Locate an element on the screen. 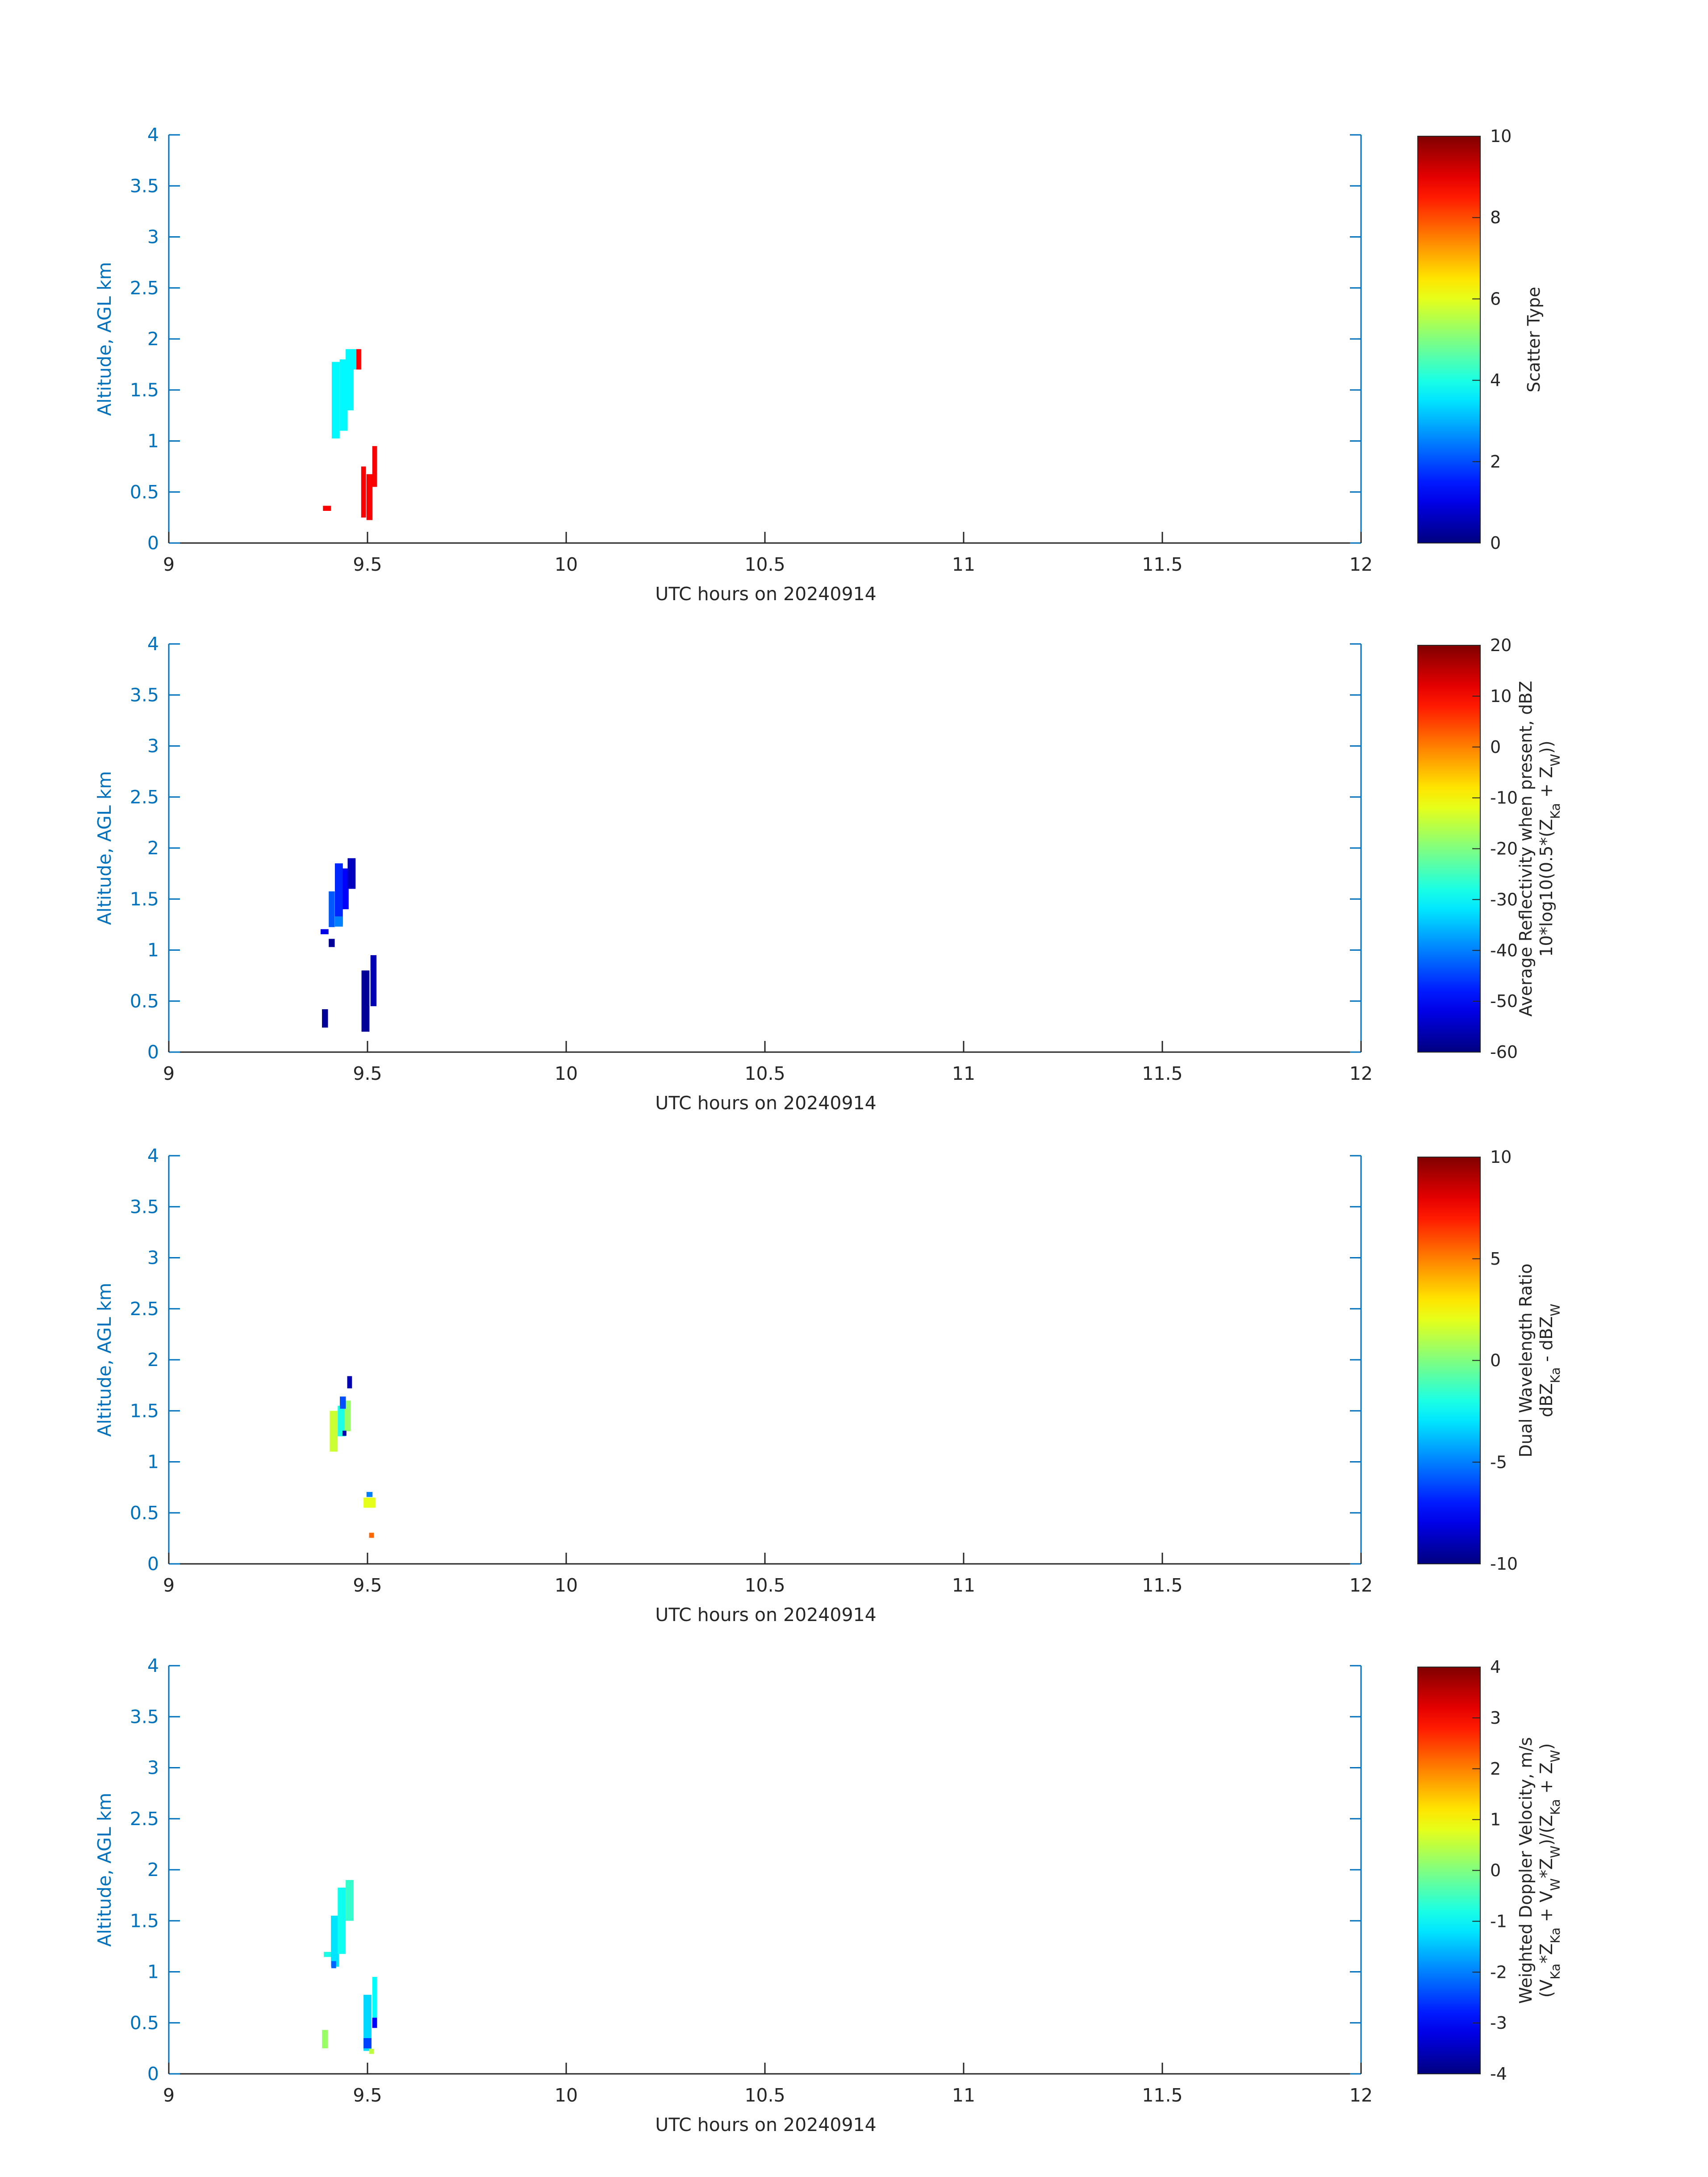 This screenshot has width=1708, height=2177. colorbar-label-line: Scatter Type is located at coordinates (1534, 339).